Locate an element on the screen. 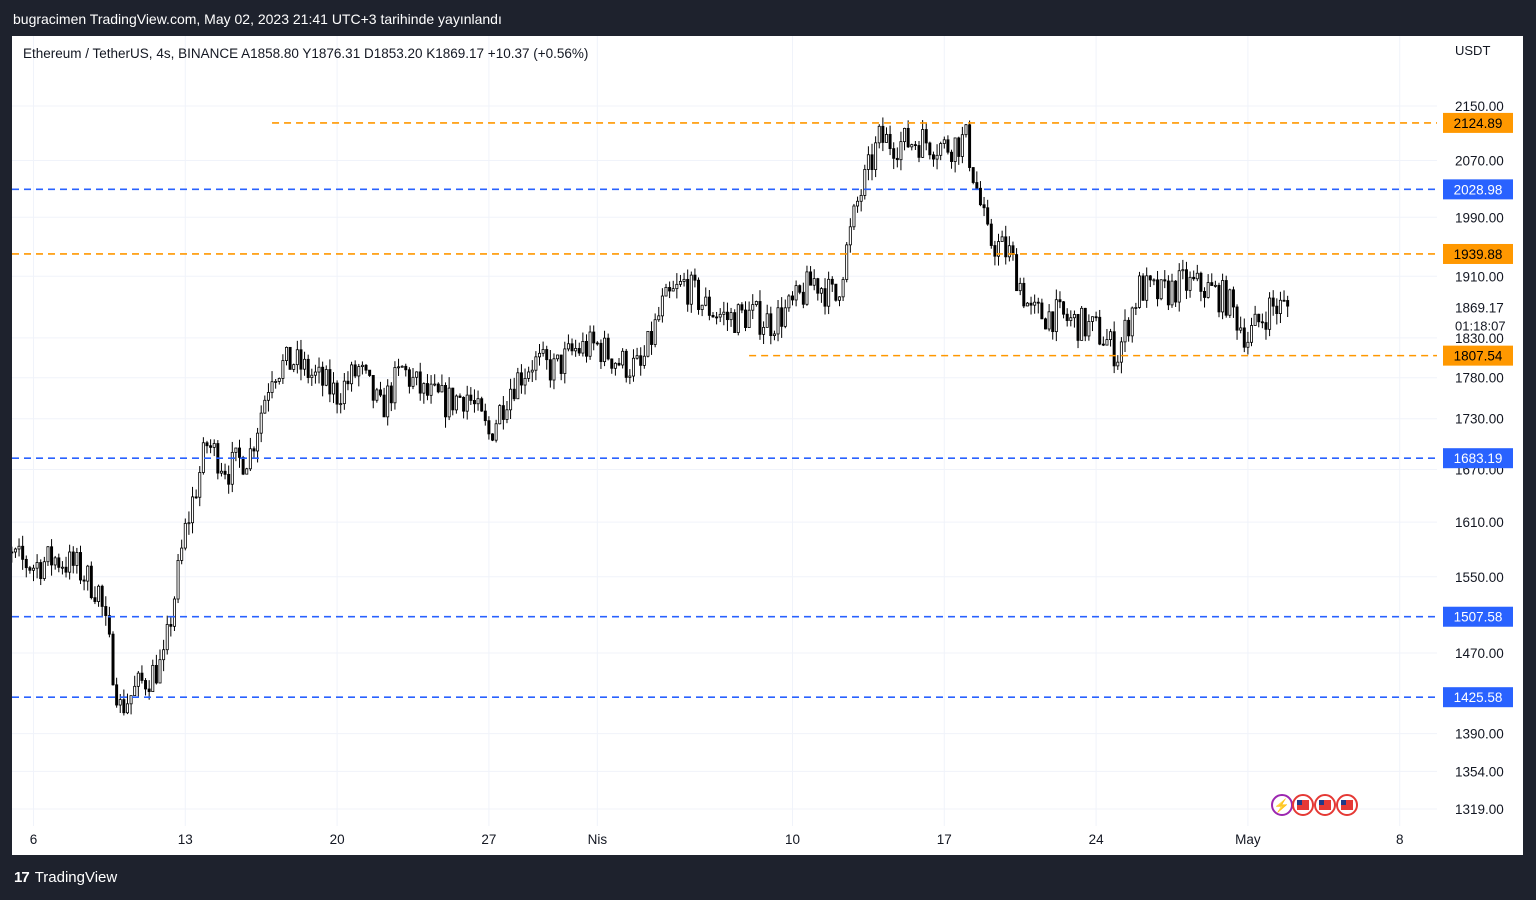  y-tick-label: 1780.00 is located at coordinates (1479, 378).